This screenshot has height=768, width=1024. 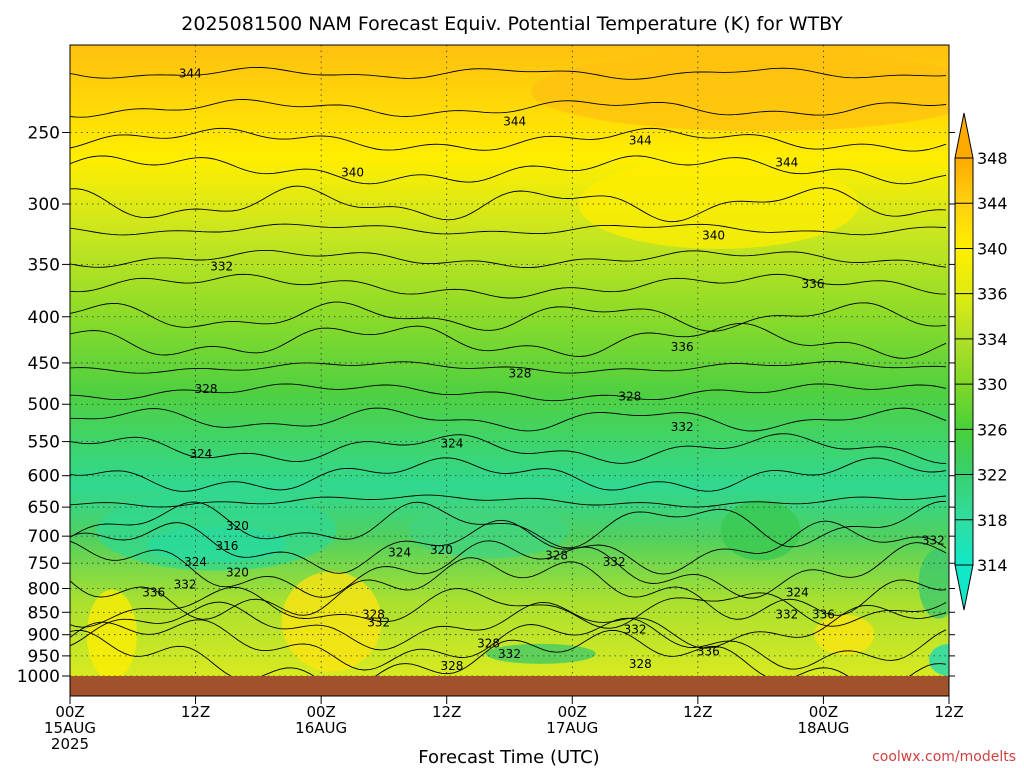 What do you see at coordinates (509, 686) in the screenshot?
I see `ground-surface` at bounding box center [509, 686].